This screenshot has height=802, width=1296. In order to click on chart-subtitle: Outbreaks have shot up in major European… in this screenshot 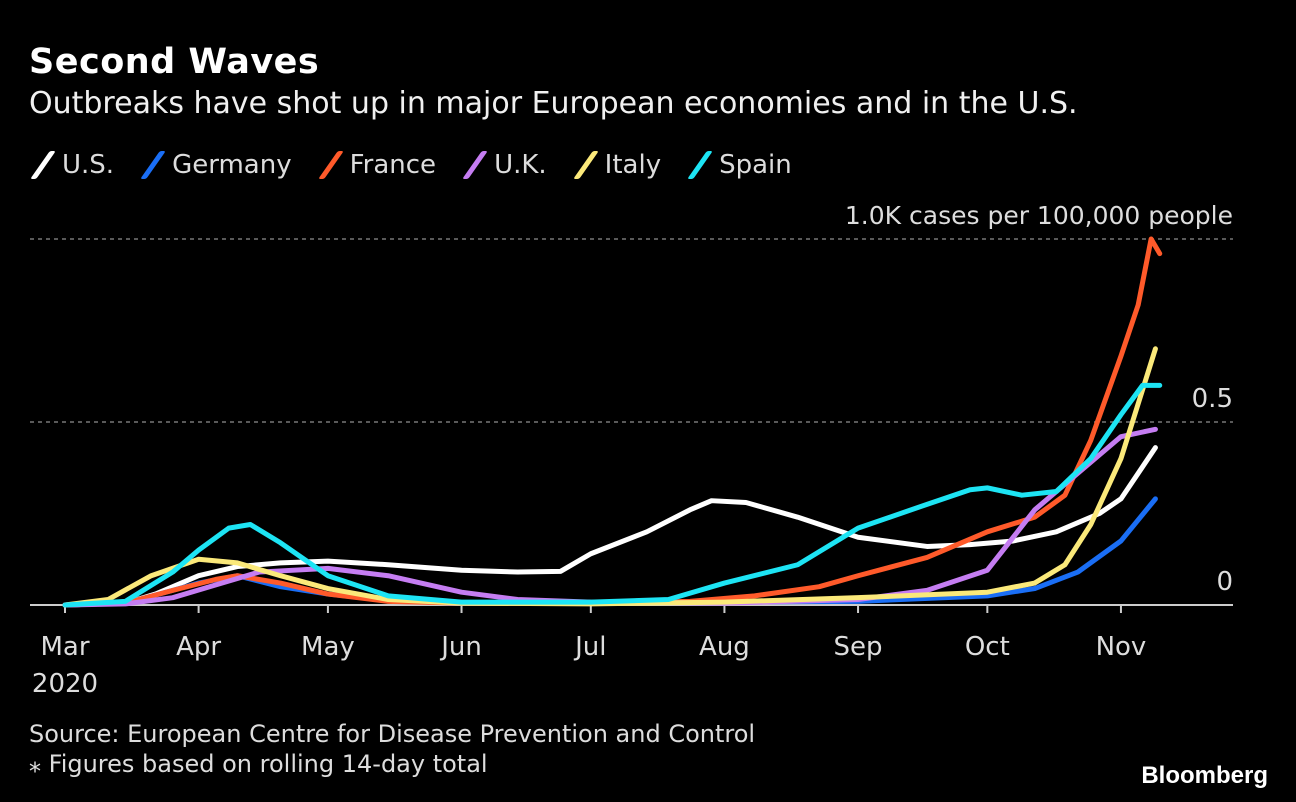, I will do `click(553, 103)`.